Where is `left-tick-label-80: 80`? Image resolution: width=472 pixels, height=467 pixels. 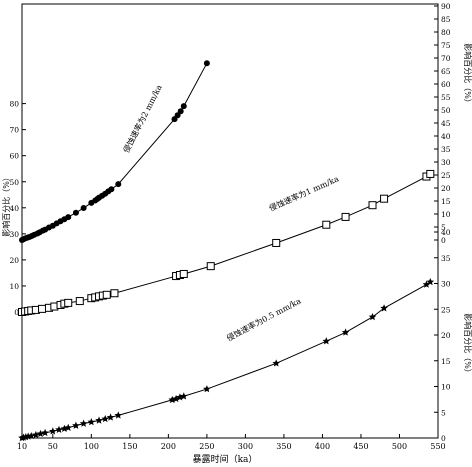 left-tick-label-80: 80 is located at coordinates (14, 104).